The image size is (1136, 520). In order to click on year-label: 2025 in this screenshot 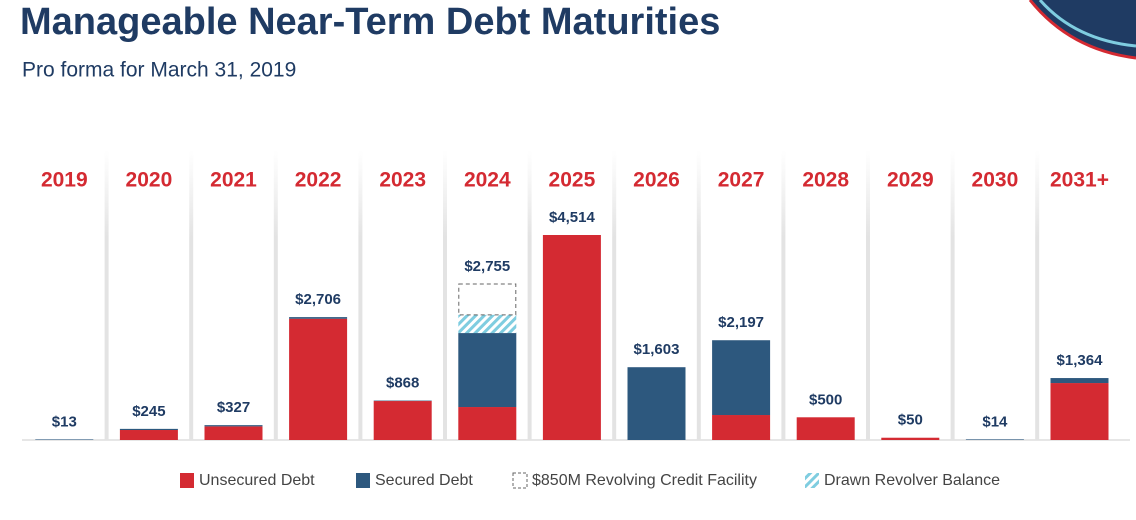, I will do `click(572, 180)`.